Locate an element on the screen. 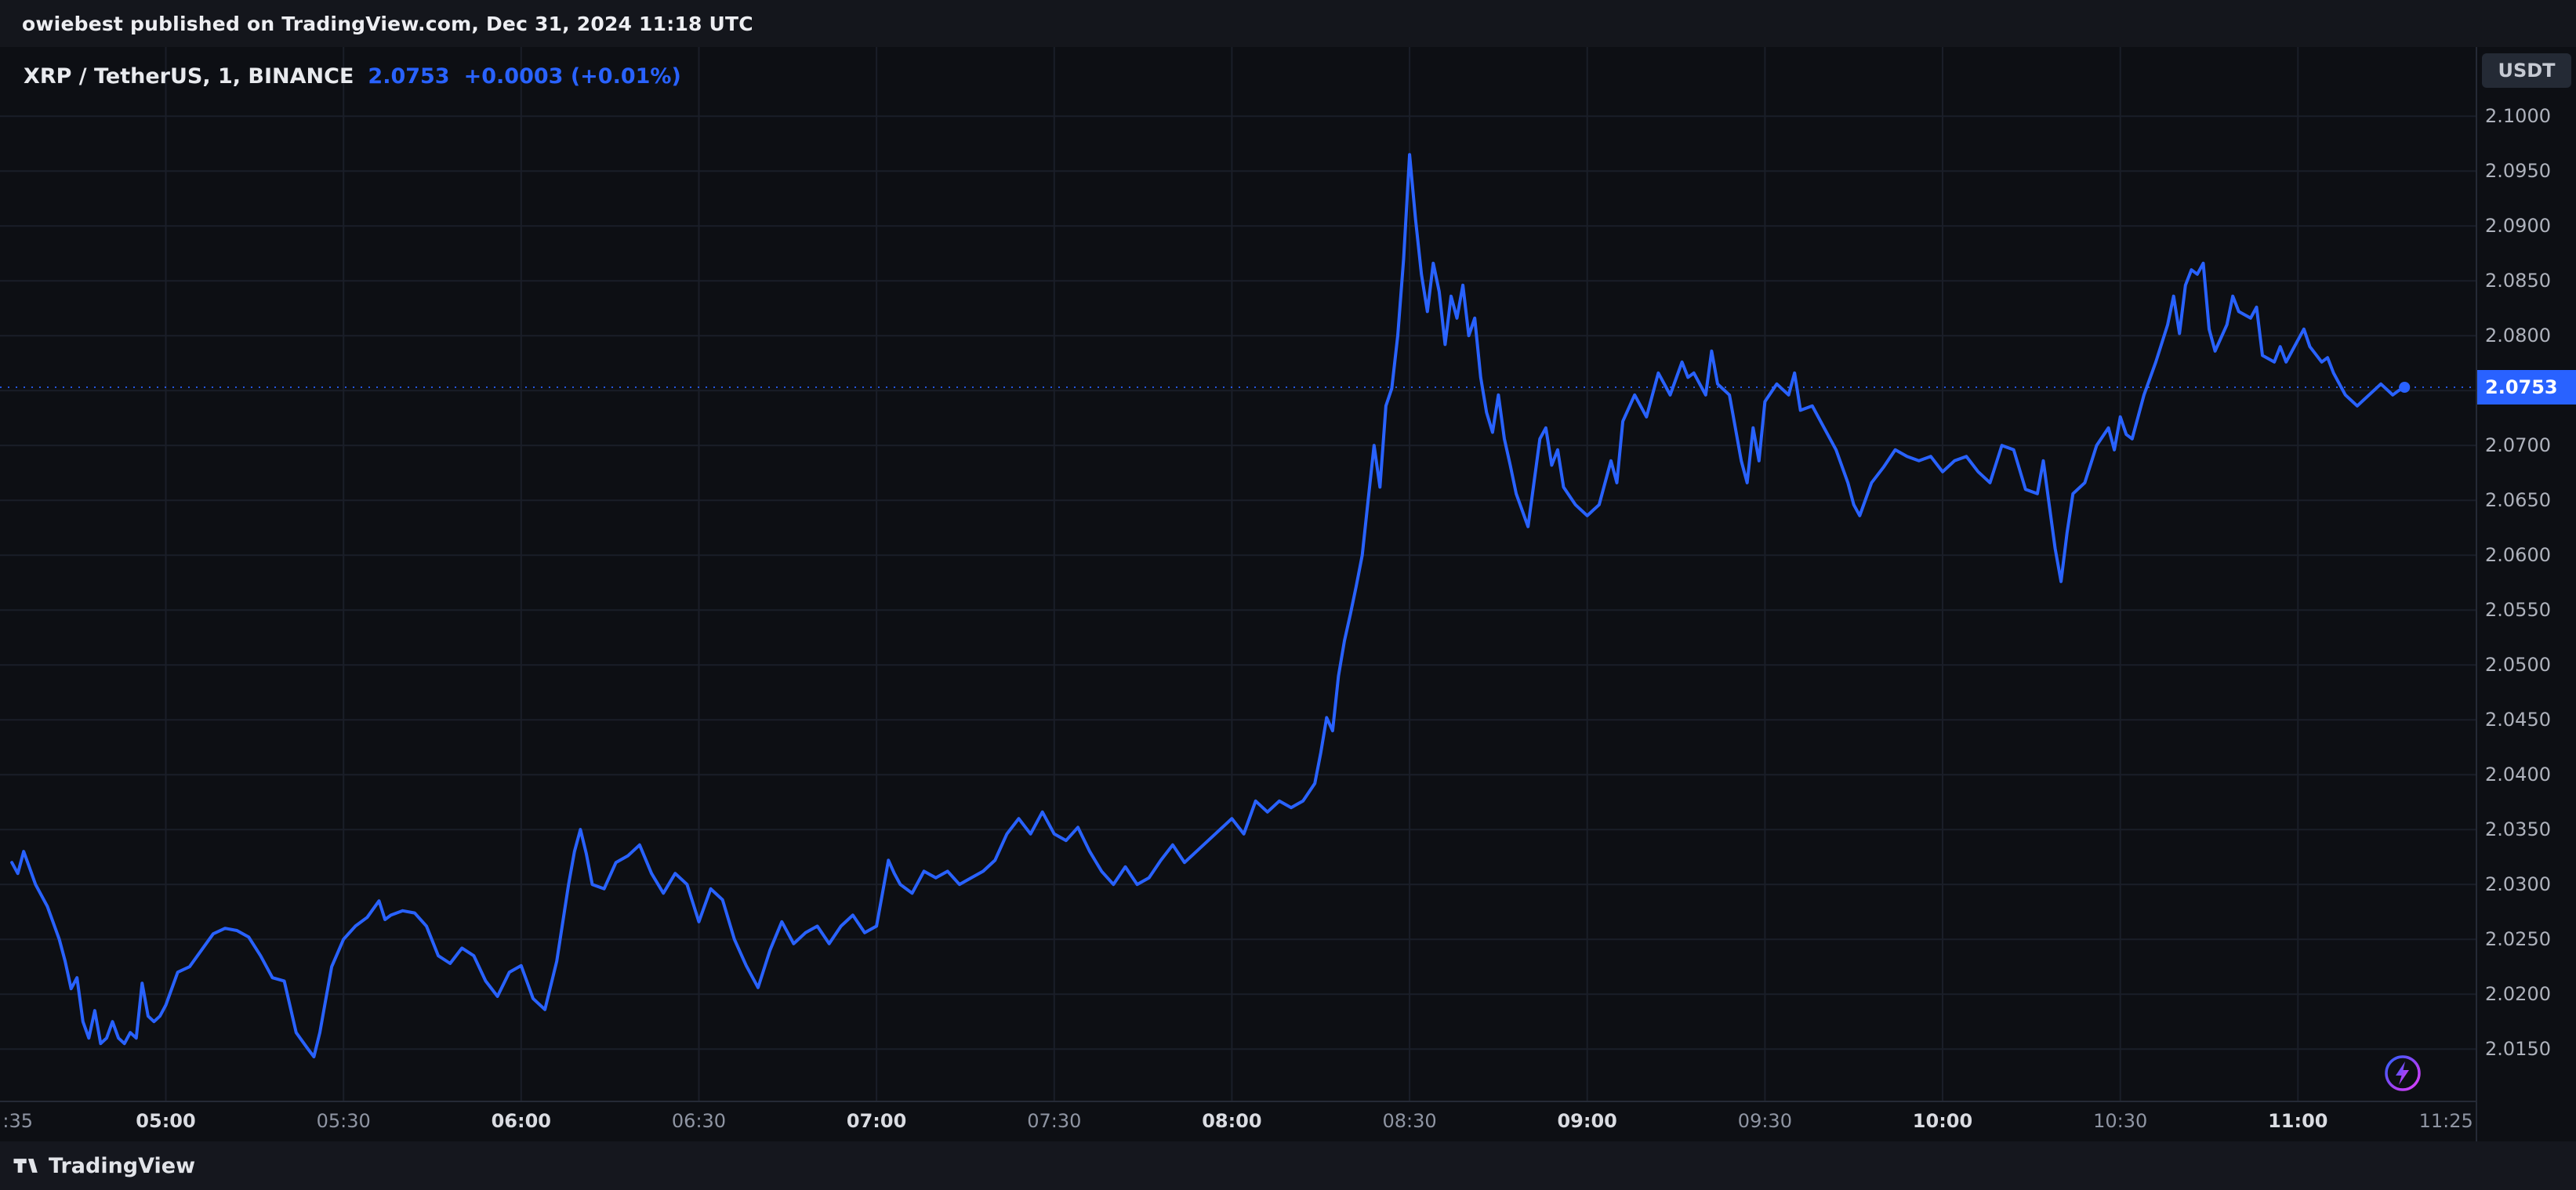 The width and height of the screenshot is (2576, 1190). symbol-title: XRP / TetherUS, 1, BINANCE is located at coordinates (189, 76).